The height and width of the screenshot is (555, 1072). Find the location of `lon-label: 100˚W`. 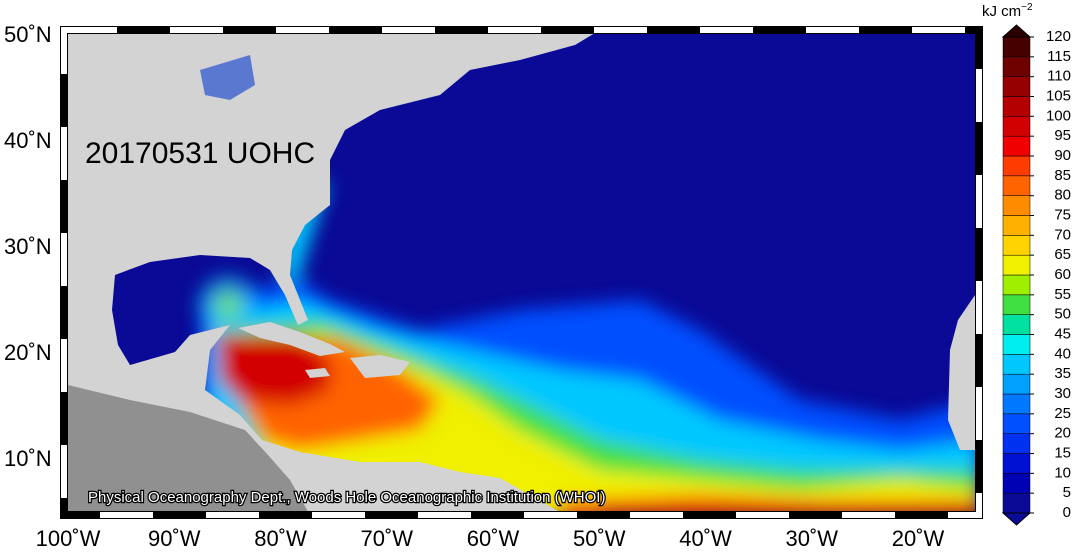

lon-label: 100˚W is located at coordinates (68, 538).